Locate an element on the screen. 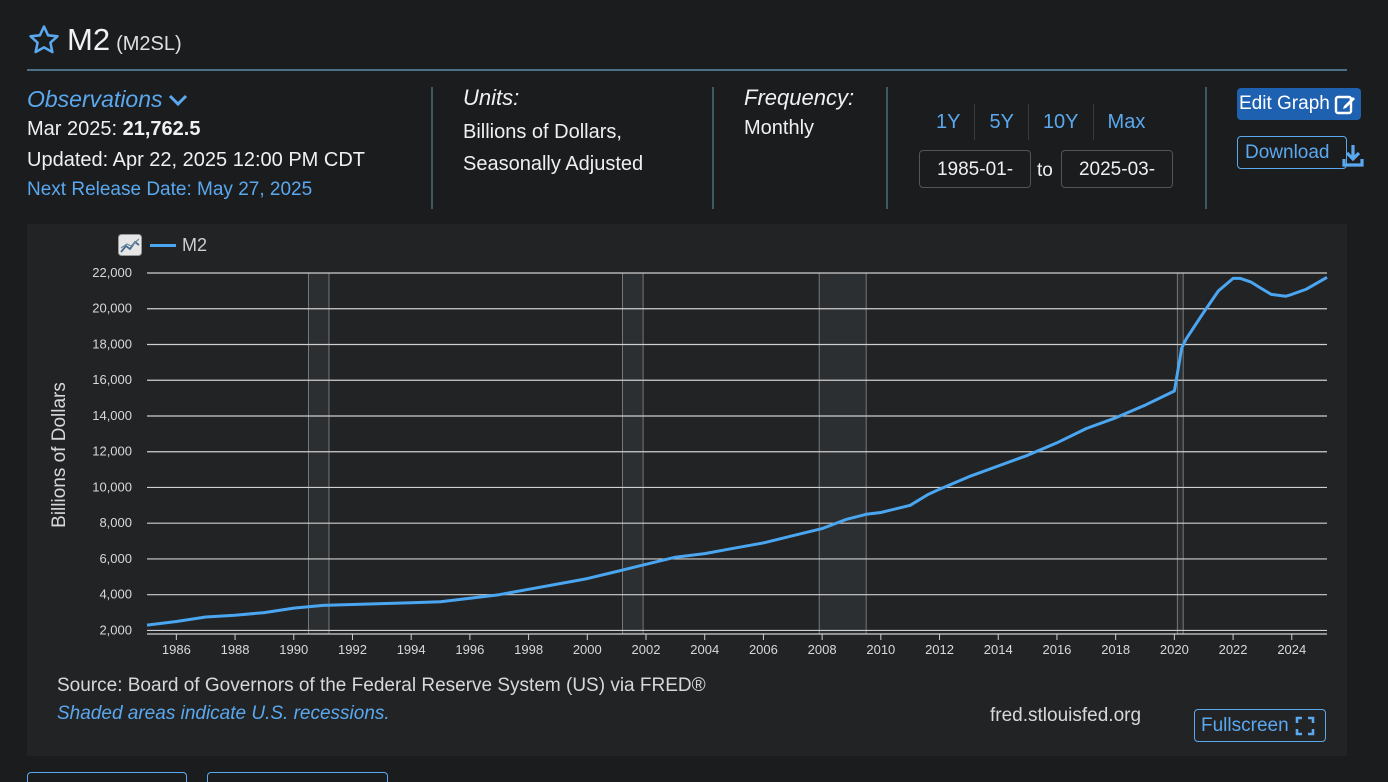 This screenshot has width=1388, height=782. chart-legend: M2 is located at coordinates (162, 245).